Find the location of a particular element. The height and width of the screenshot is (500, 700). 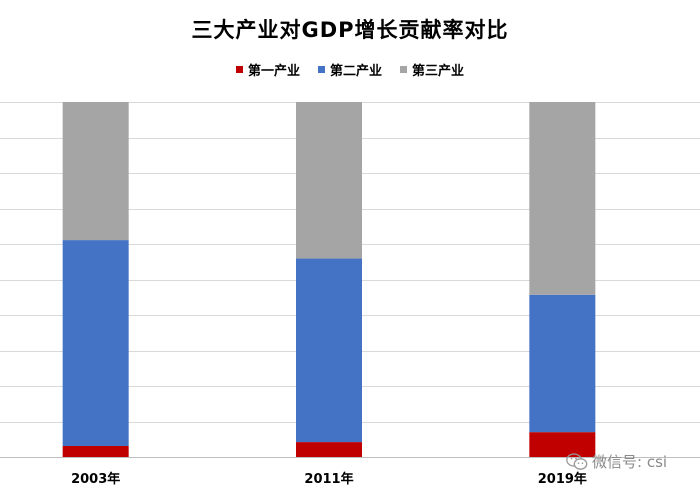

x-tick-labels: 2003年 2011年 2019年 is located at coordinates (329, 479).